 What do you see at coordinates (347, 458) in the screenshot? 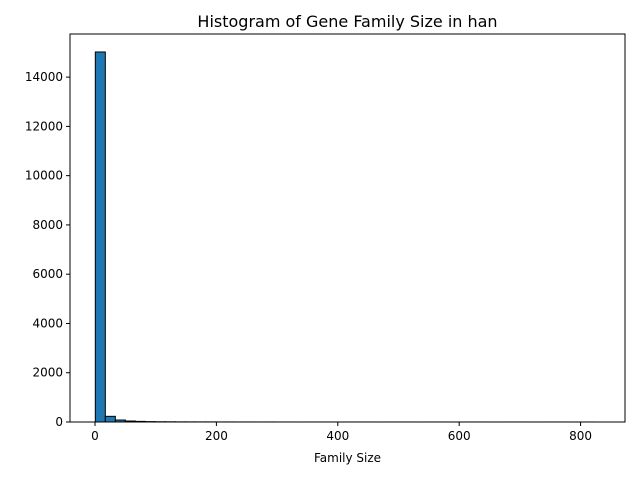
I see `x-axis-label: Family Size` at bounding box center [347, 458].